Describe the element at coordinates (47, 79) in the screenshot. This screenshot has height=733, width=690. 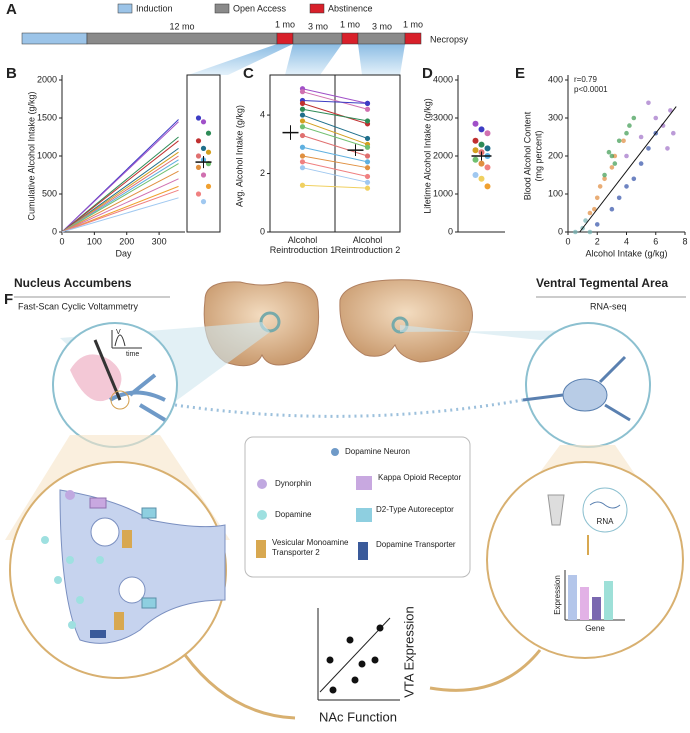
I see `y-tick-label: 2000` at that location.